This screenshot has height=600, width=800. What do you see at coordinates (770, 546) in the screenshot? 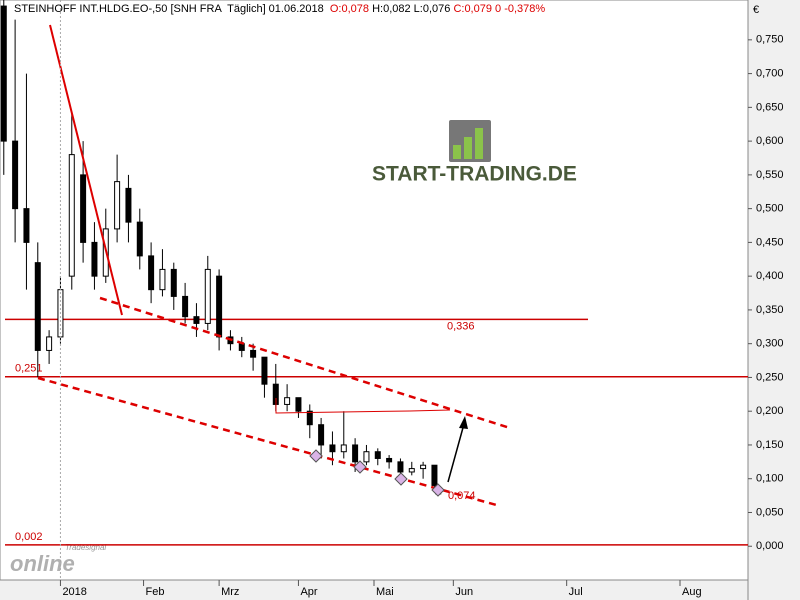
I see `y-tick-label: 0,000` at bounding box center [770, 546].